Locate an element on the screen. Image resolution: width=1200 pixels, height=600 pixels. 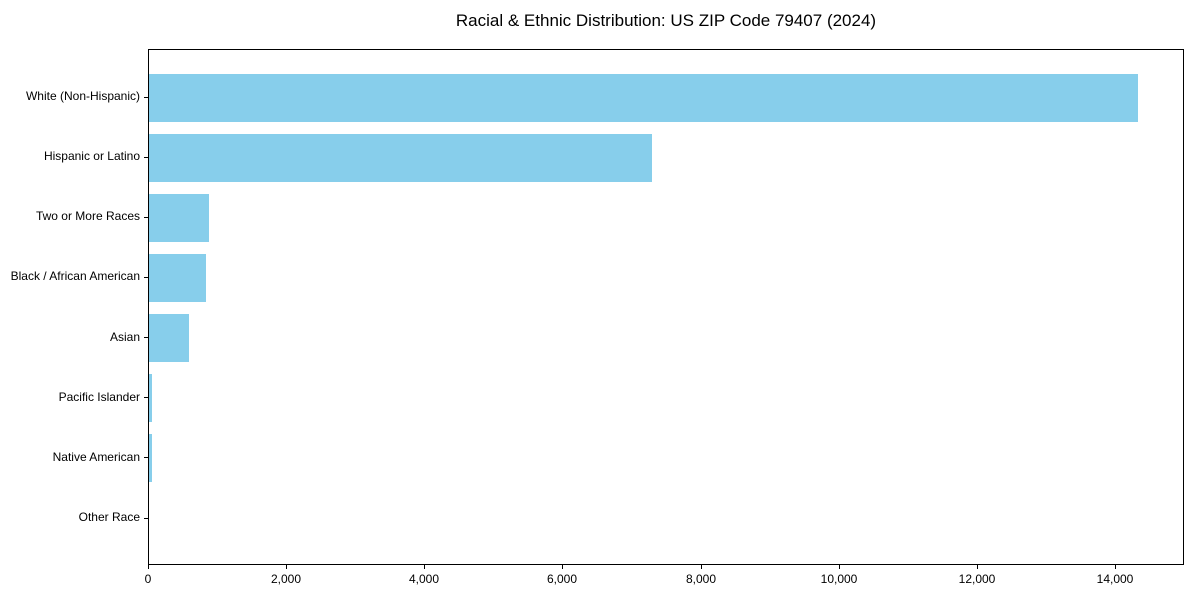
x-tick-label: 4,000 is located at coordinates (424, 579).